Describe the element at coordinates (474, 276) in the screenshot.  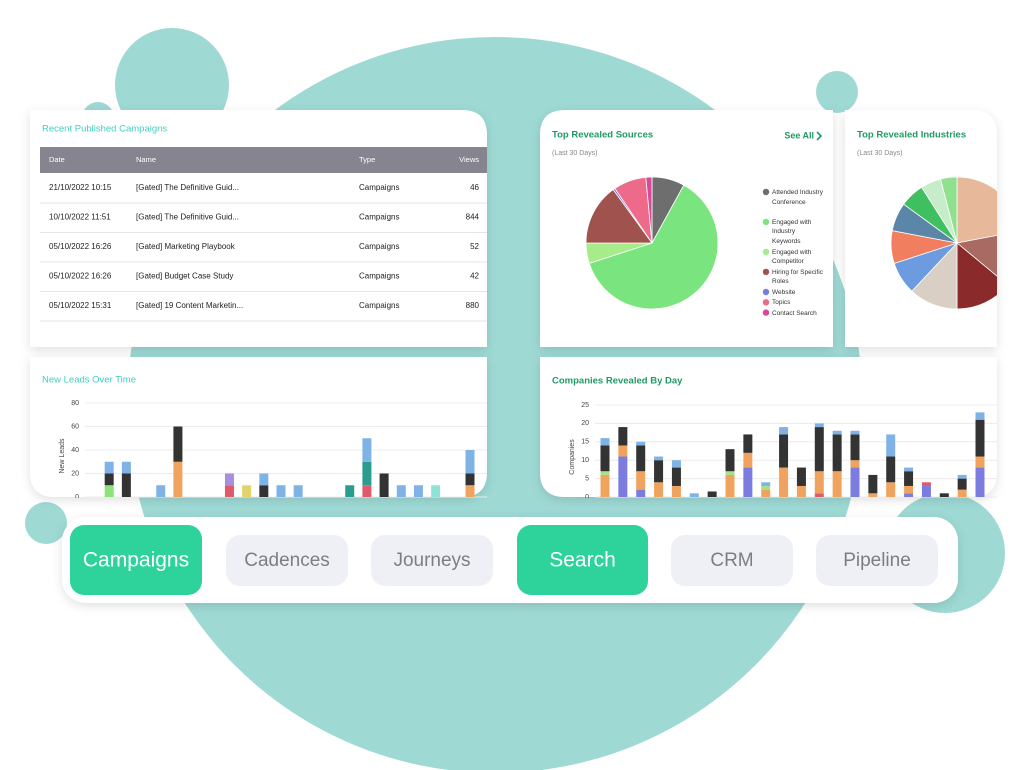
I see `table-cell: 42` at that location.